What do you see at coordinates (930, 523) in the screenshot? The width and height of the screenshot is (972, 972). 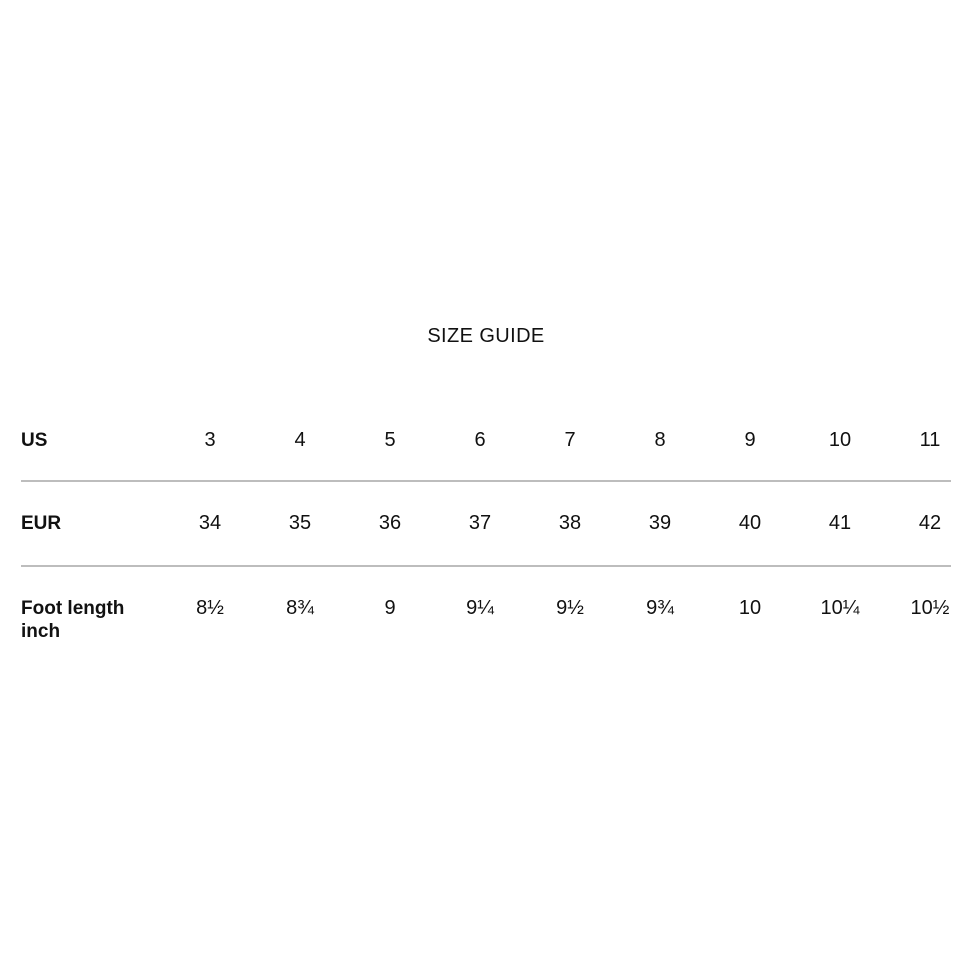 I see `size-value: 42` at bounding box center [930, 523].